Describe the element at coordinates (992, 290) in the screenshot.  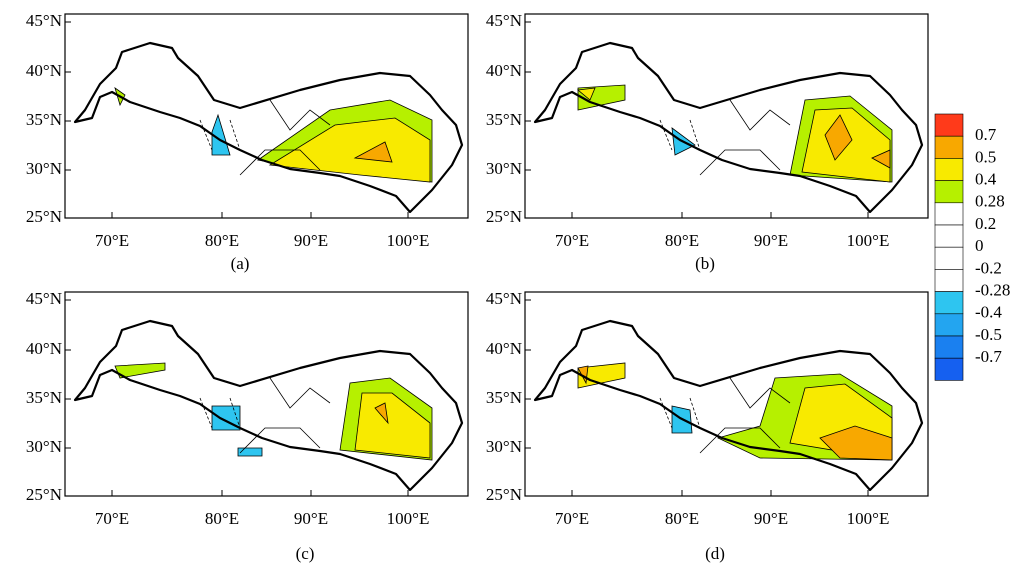
I see `colorbar-label: -0.28` at that location.